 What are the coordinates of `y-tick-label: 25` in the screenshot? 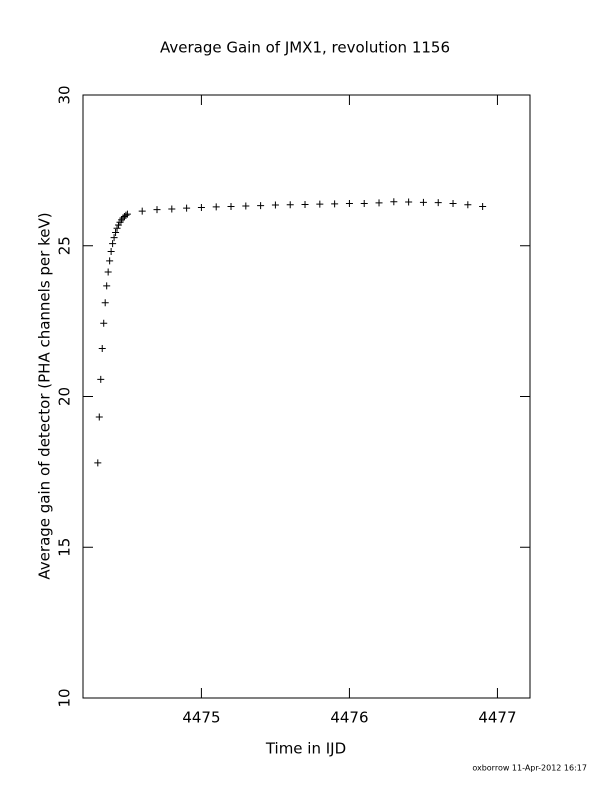 It's located at (65, 245).